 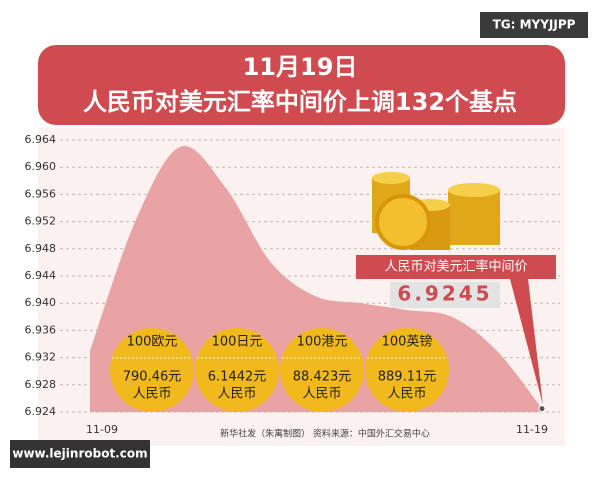 What do you see at coordinates (237, 342) in the screenshot?
I see `currency-label: 100日元` at bounding box center [237, 342].